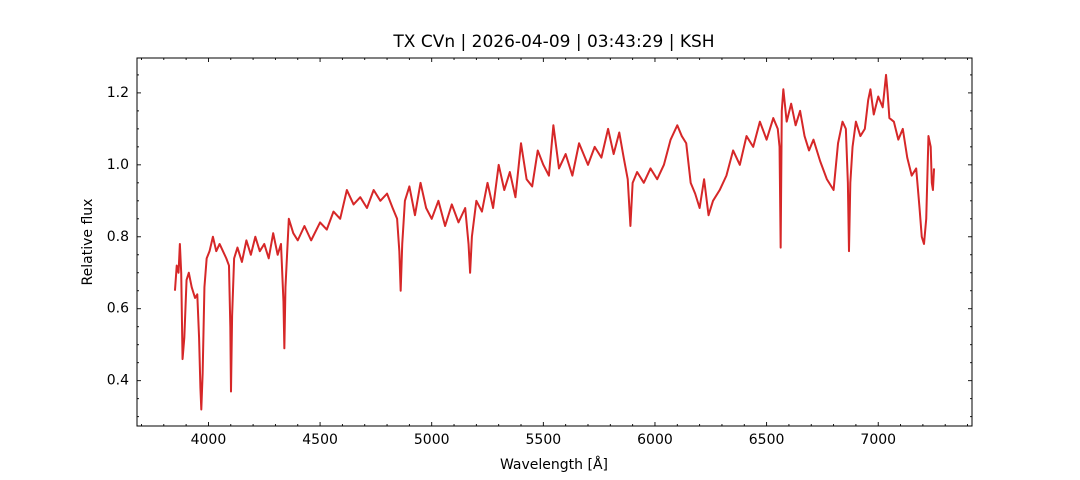 This screenshot has width=1080, height=480. What do you see at coordinates (118, 237) in the screenshot?
I see `y-tick-label: 0.8` at bounding box center [118, 237].